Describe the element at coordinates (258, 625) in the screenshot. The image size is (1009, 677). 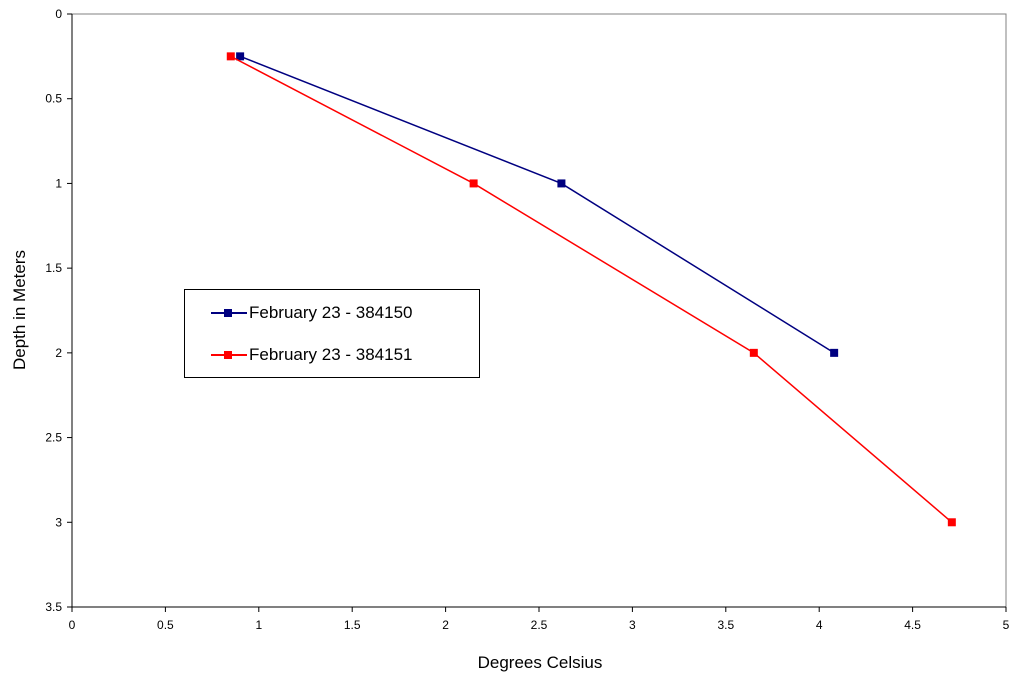
I see `x-tick-label: 1` at that location.